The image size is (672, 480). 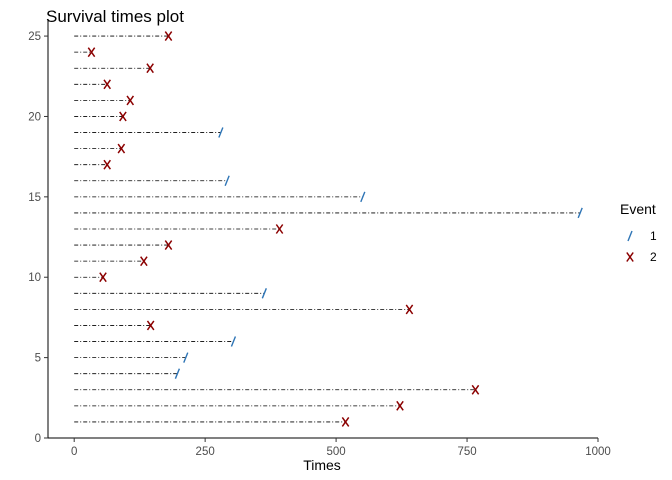 I want to click on x-tick-label: 250, so click(x=205, y=452).